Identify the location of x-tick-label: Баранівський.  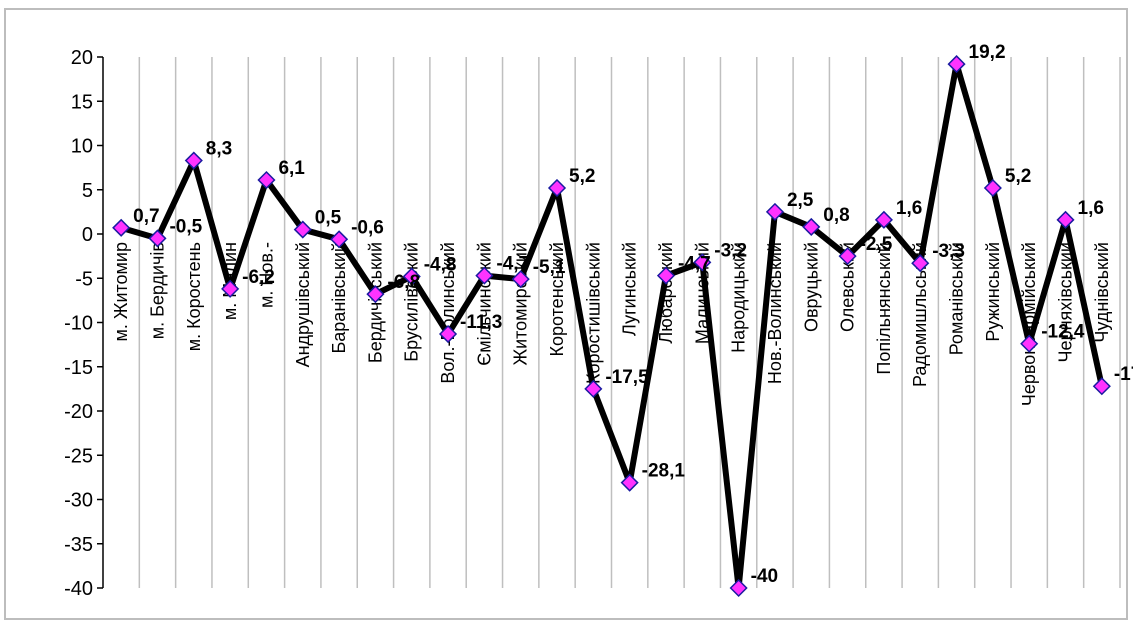
(339, 298).